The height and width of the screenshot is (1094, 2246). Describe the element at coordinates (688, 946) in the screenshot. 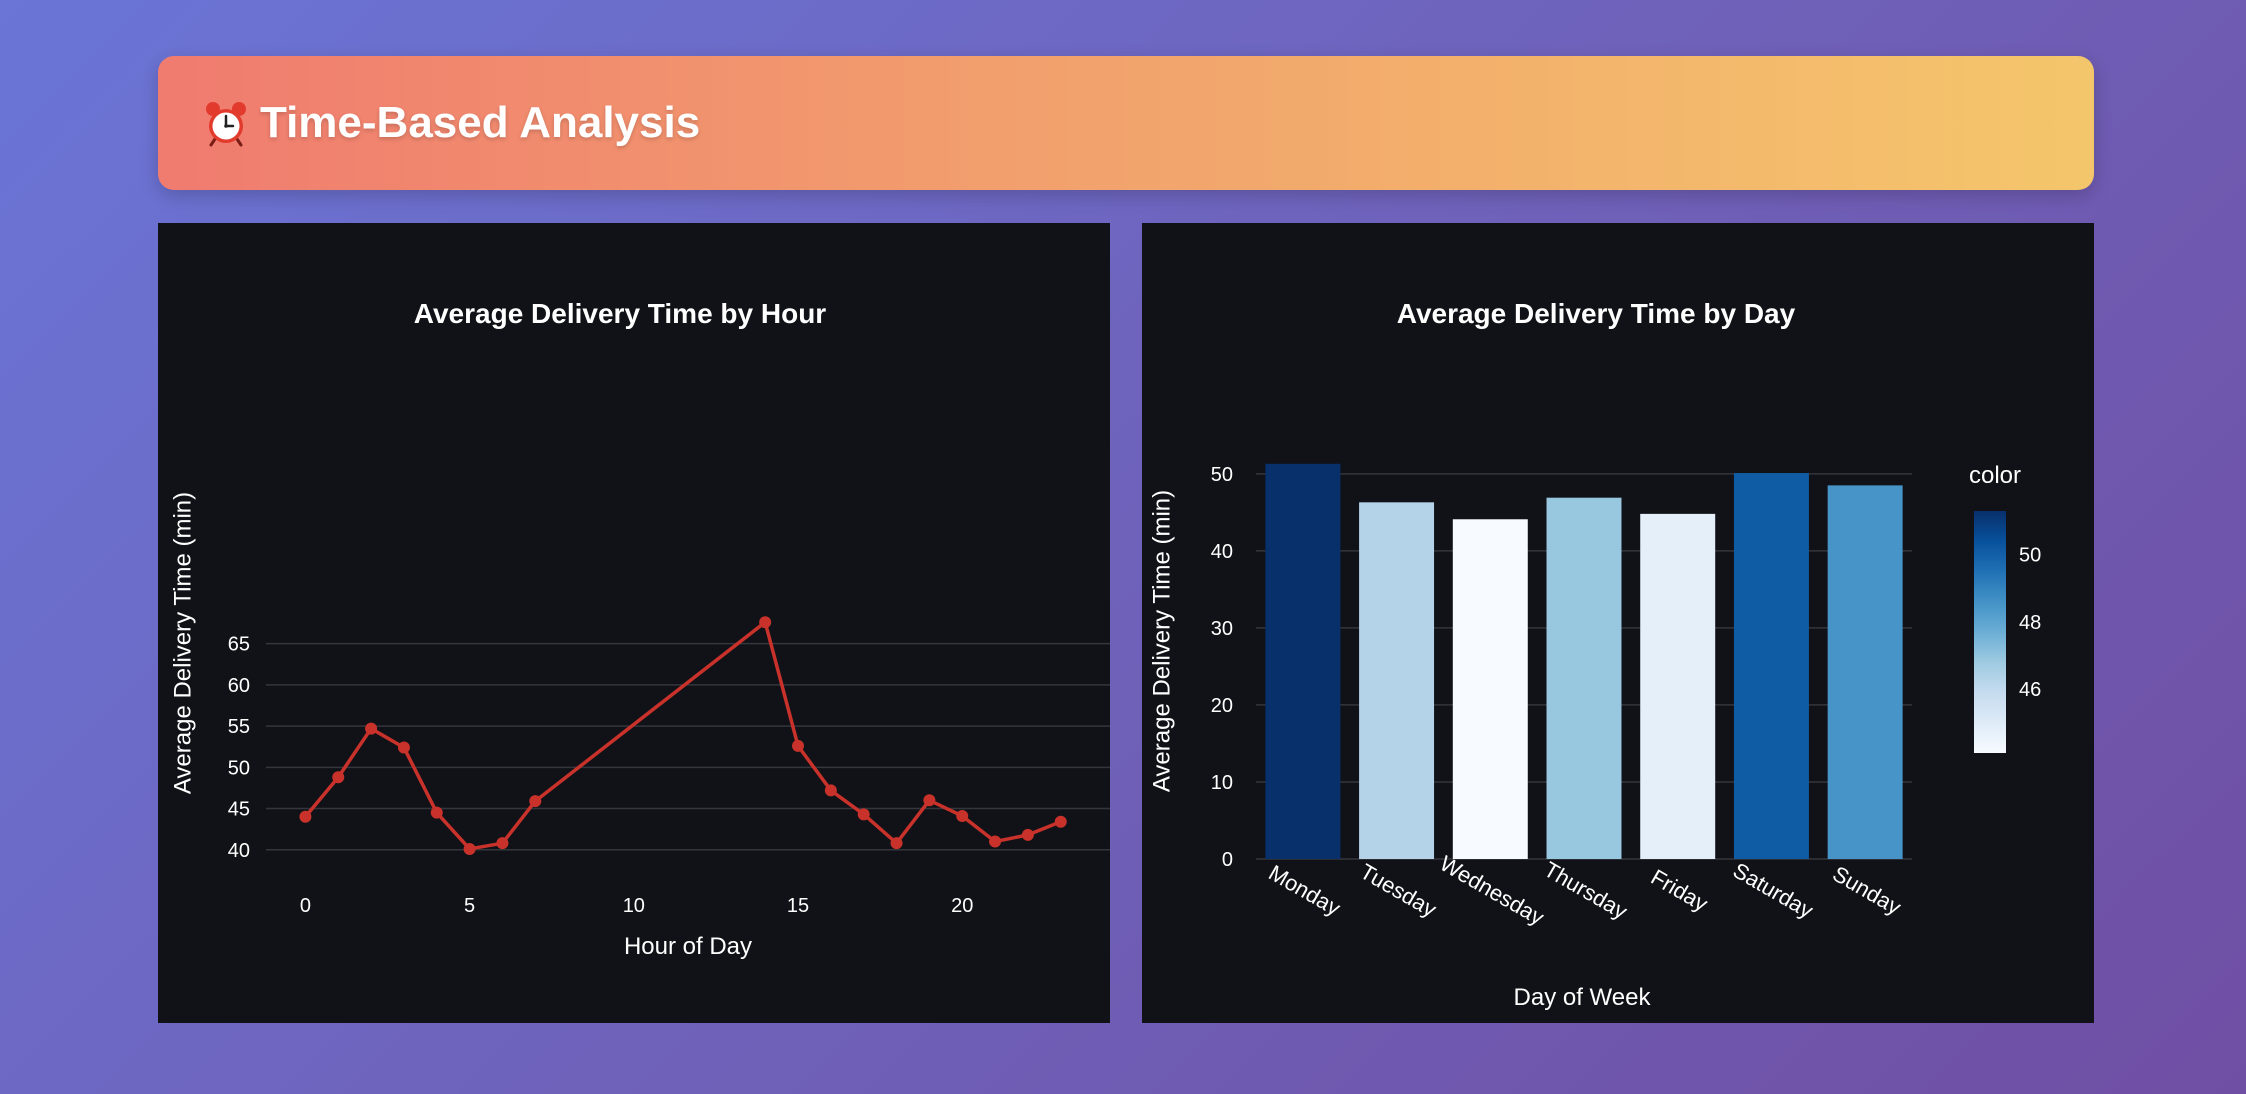

I see `x-axis-label: Hour of Day` at that location.